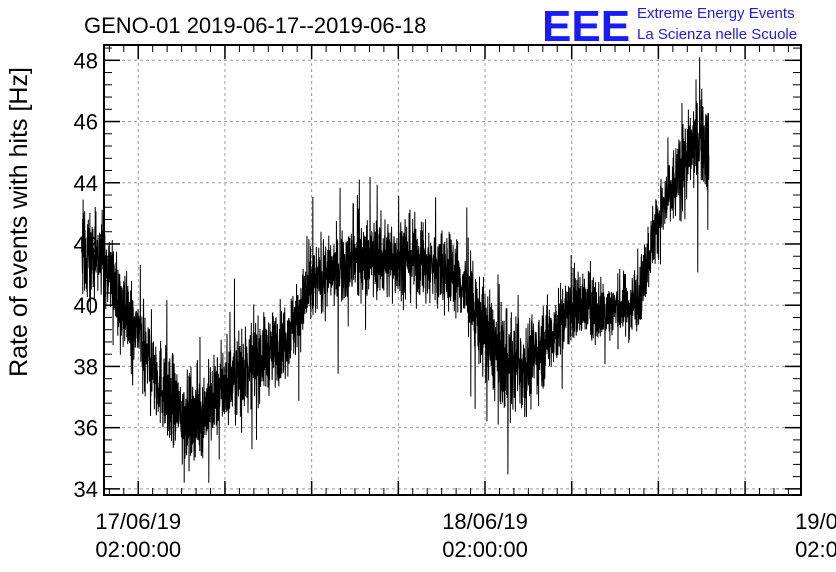 The image size is (836, 572). What do you see at coordinates (86, 60) in the screenshot?
I see `y-tick-label: 48` at bounding box center [86, 60].